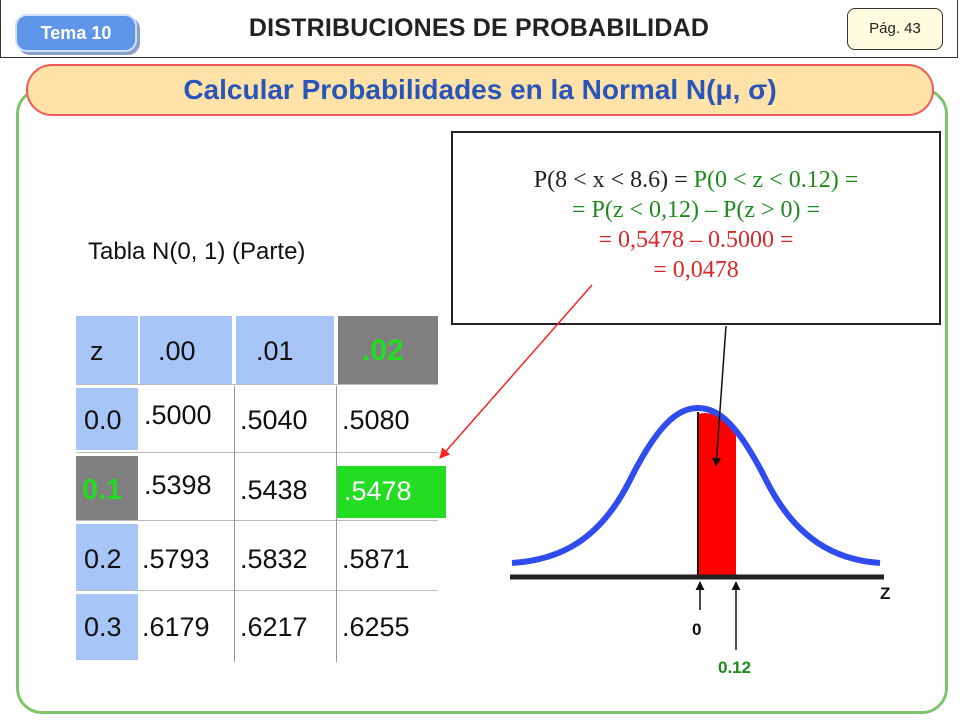 This screenshot has width=960, height=720. What do you see at coordinates (274, 627) in the screenshot?
I see `table-cell: .6217` at bounding box center [274, 627].